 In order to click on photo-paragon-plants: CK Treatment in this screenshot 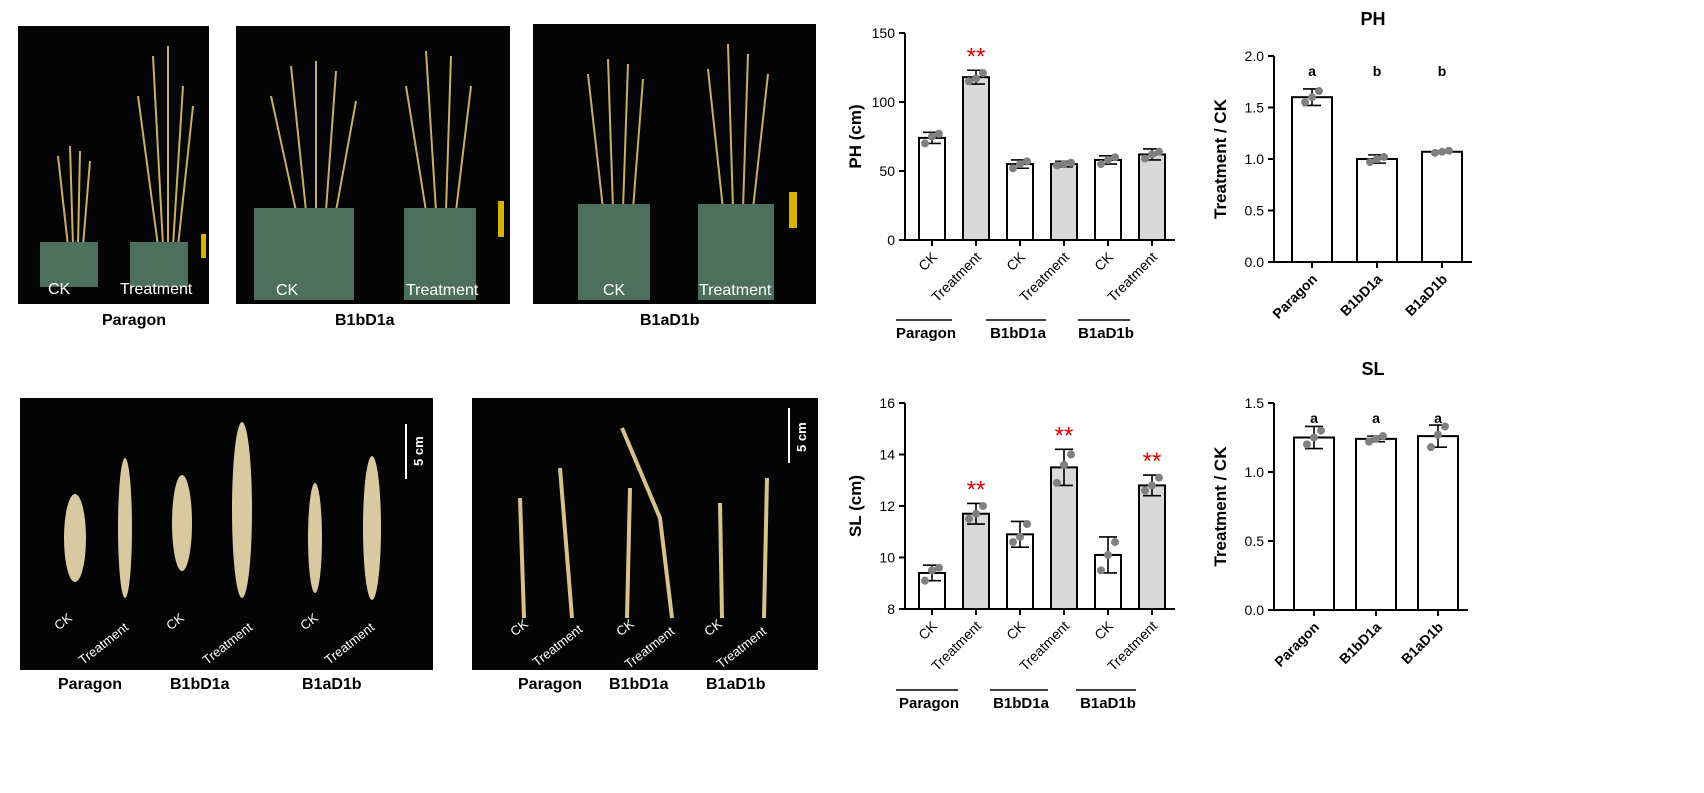, I will do `click(113, 165)`.